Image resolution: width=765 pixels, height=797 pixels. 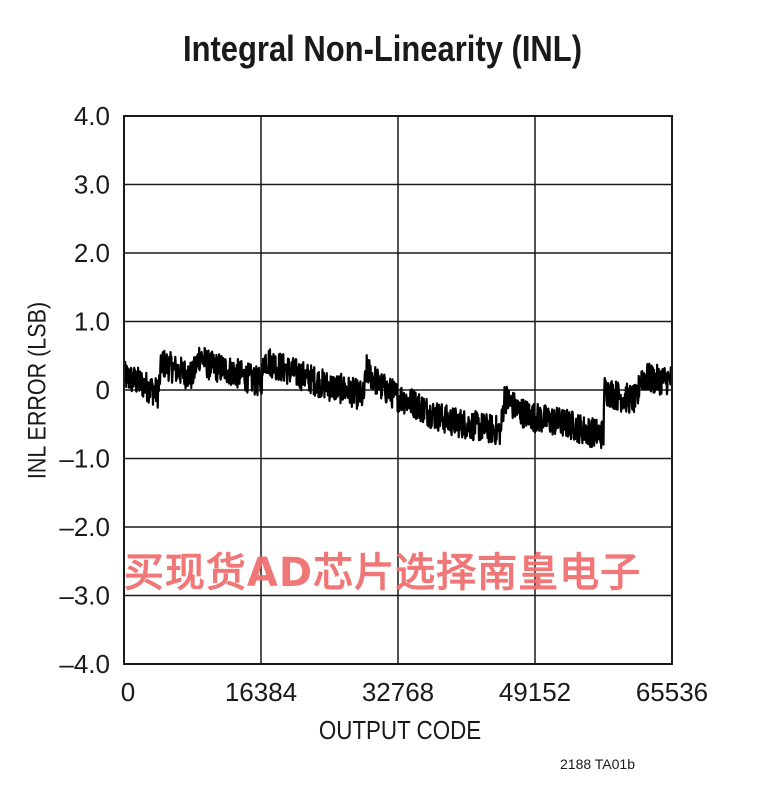 I want to click on x-axis-label: OUTPUT CODE, so click(x=400, y=730).